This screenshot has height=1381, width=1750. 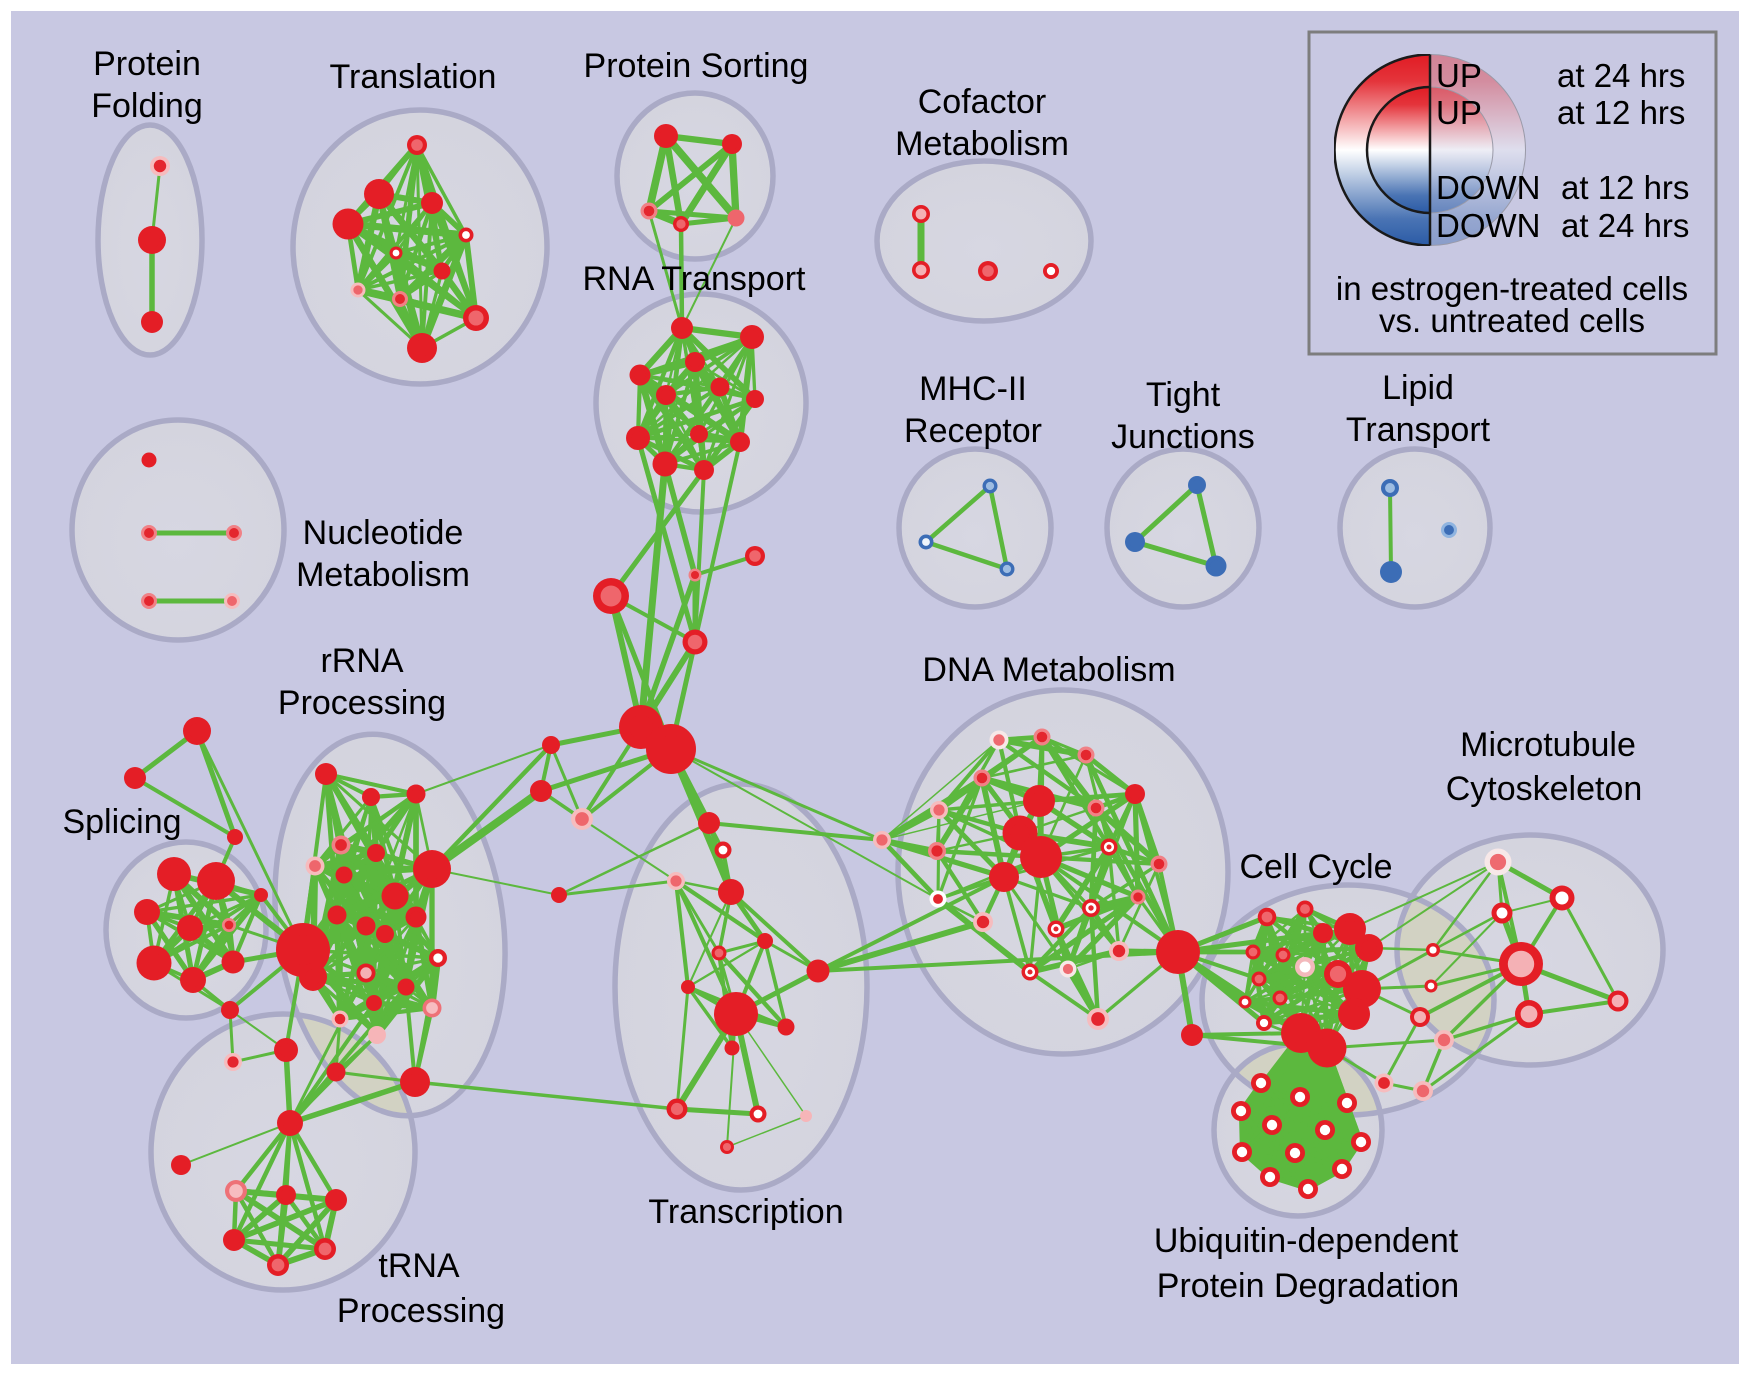 I want to click on svg-text: Protein Sorting, so click(x=696, y=66).